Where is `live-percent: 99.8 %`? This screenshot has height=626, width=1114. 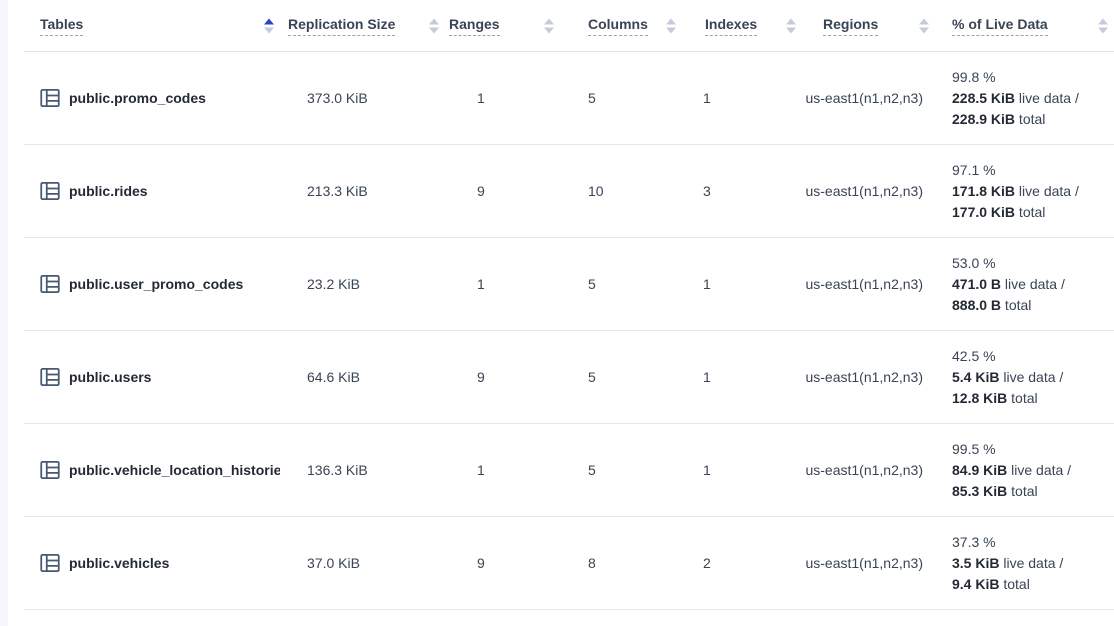 live-percent: 99.8 % is located at coordinates (974, 76).